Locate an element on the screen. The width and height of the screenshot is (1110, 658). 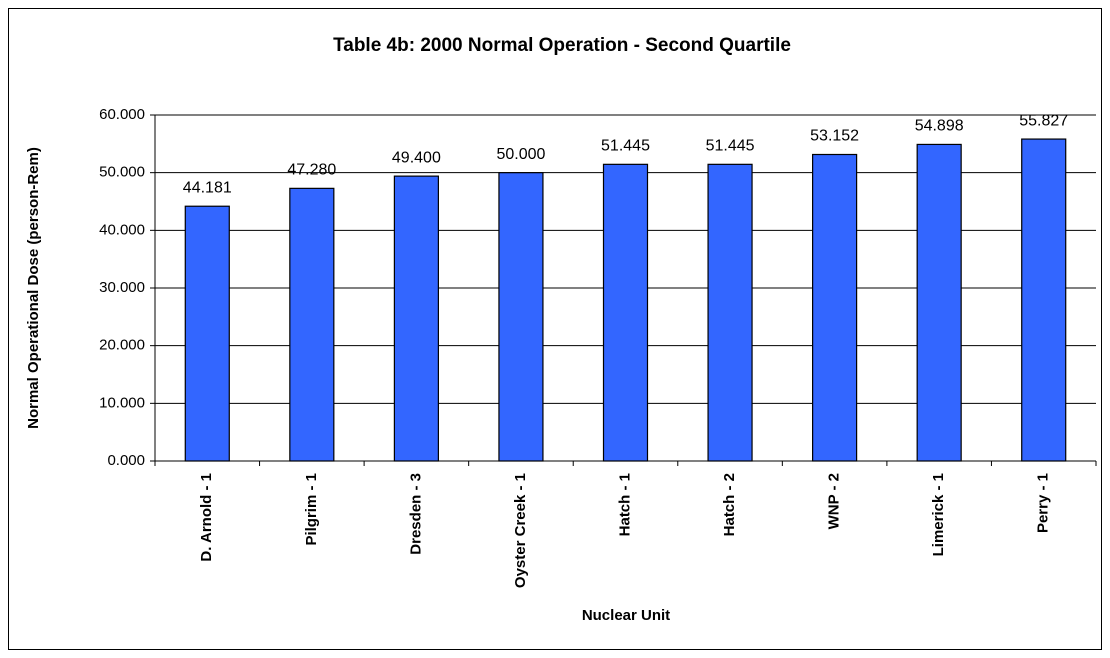
y-tick-label: 30.000 is located at coordinates (122, 287).